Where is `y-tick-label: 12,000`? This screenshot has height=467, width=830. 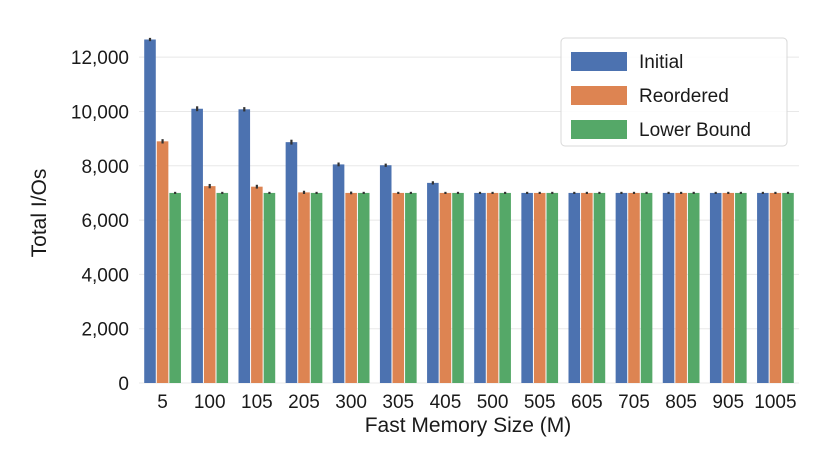 y-tick-label: 12,000 is located at coordinates (100, 58).